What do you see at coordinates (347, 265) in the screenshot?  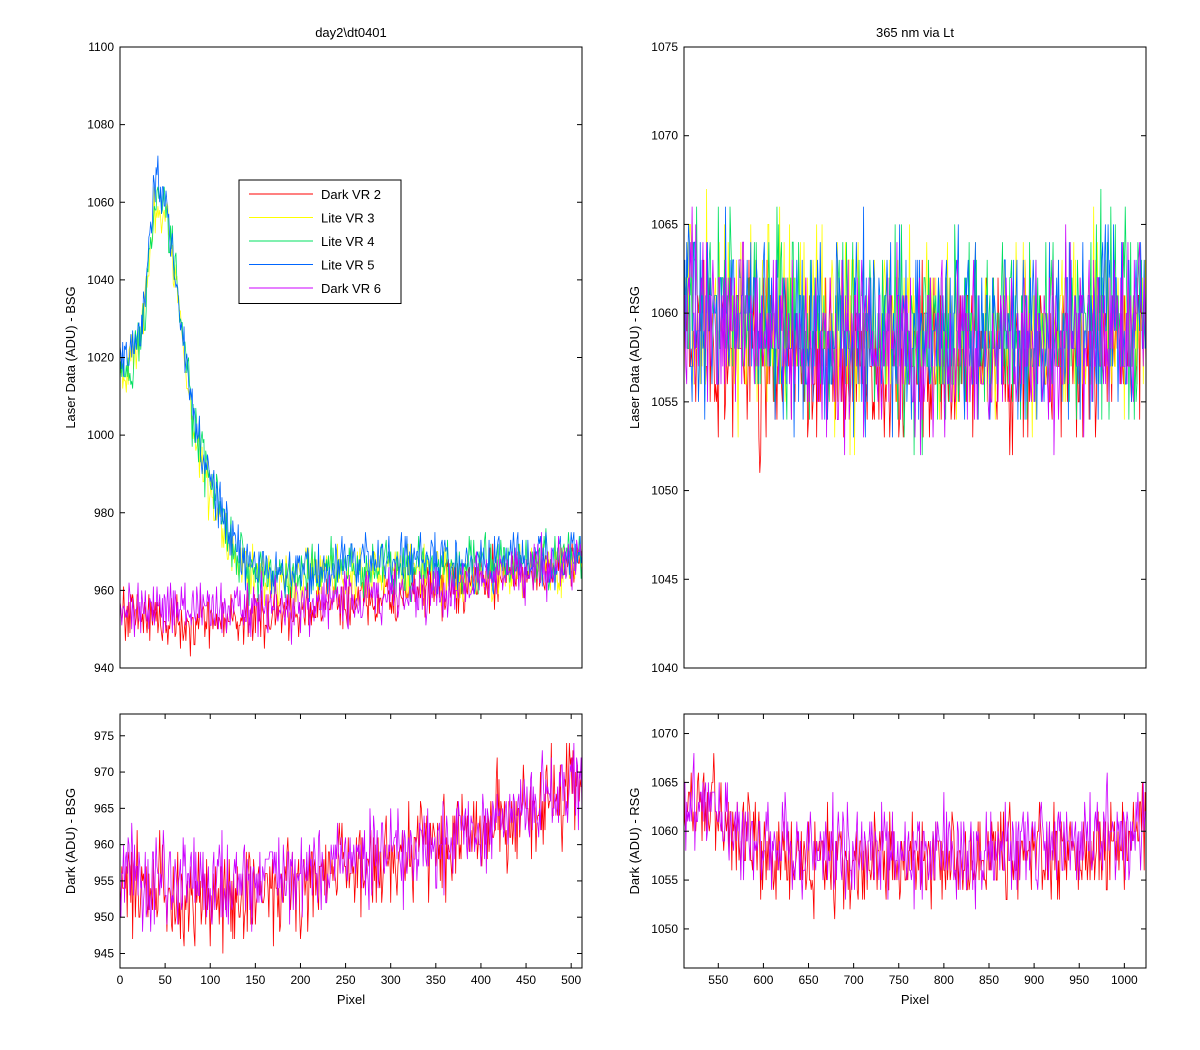 I see `legend-label: Lite VR 5` at bounding box center [347, 265].